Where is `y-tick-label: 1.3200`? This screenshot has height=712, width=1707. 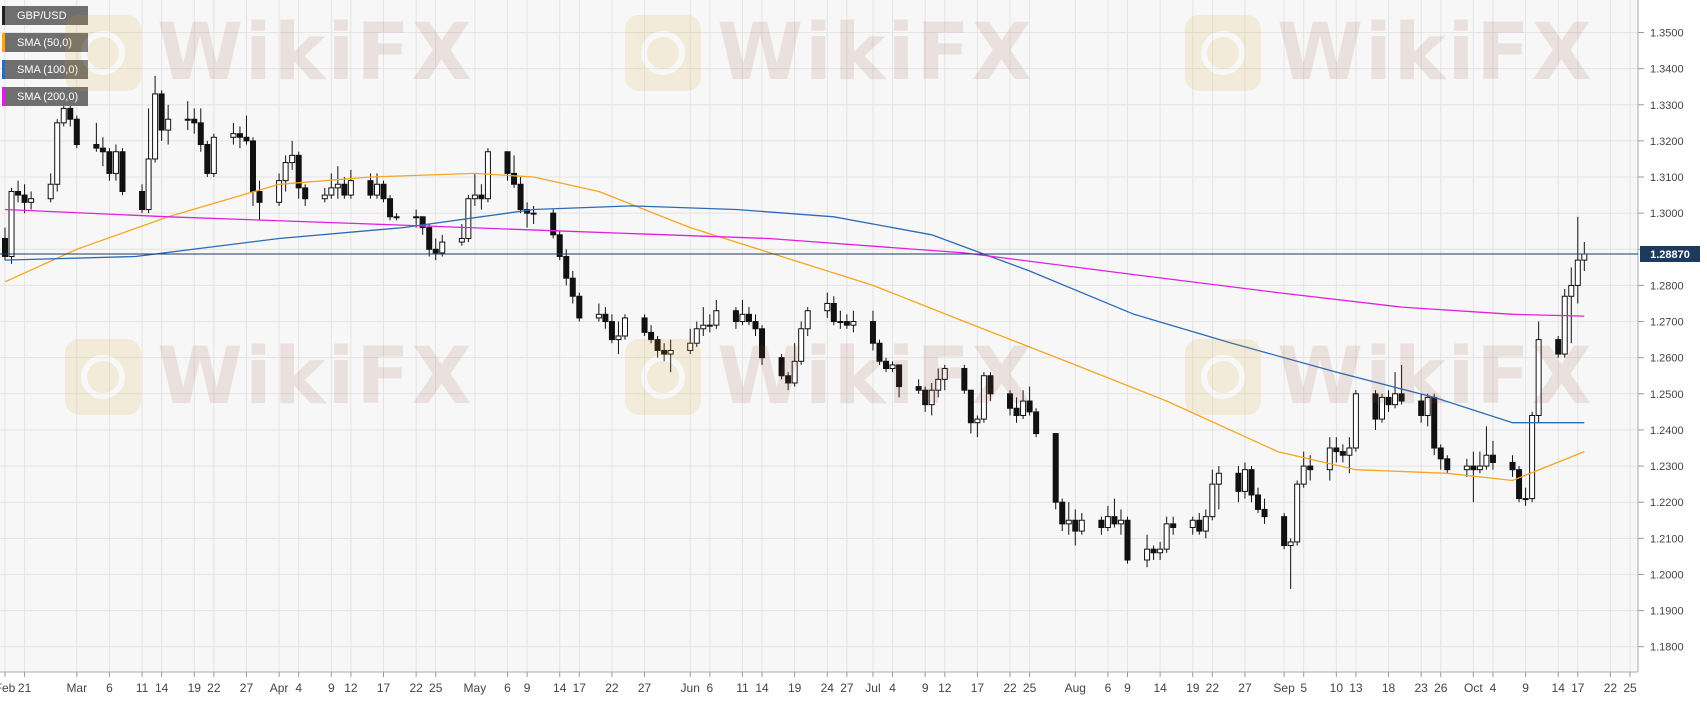
y-tick-label: 1.3200 is located at coordinates (1667, 142).